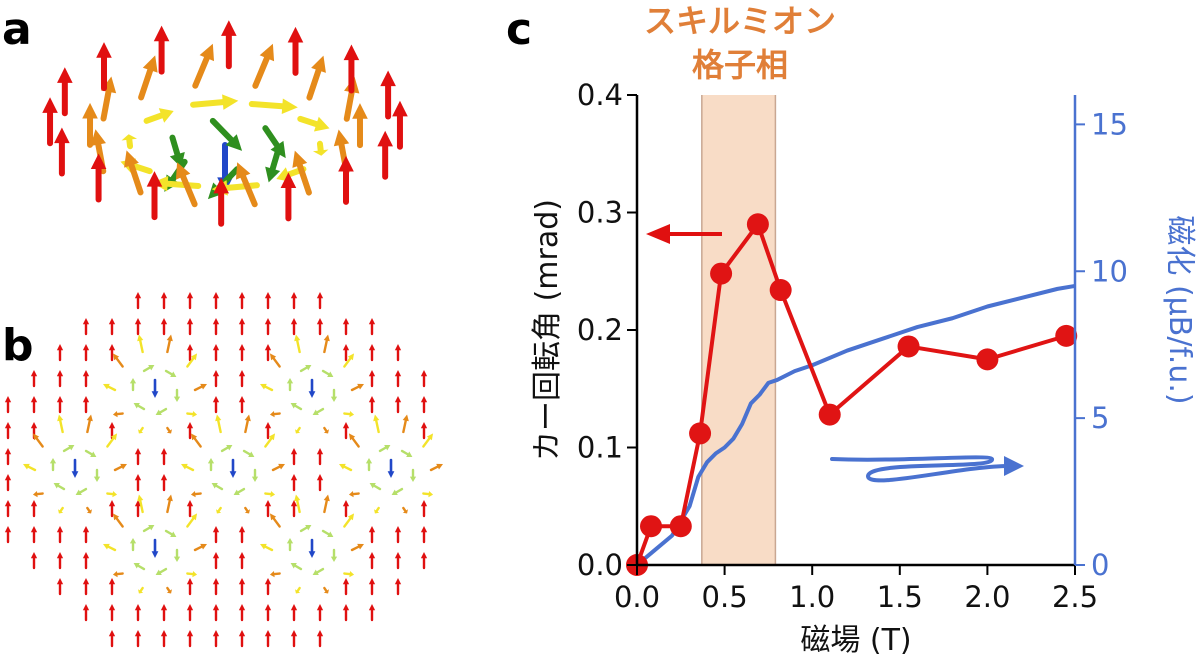 This screenshot has width=1200, height=663. What do you see at coordinates (1100, 565) in the screenshot?
I see `y-right-tick-label: 0` at bounding box center [1100, 565].